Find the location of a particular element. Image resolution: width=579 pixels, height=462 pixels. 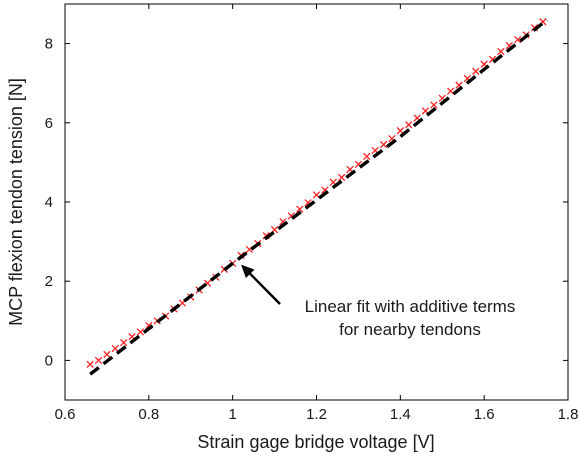

y-tick-label: 6 is located at coordinates (49, 123).